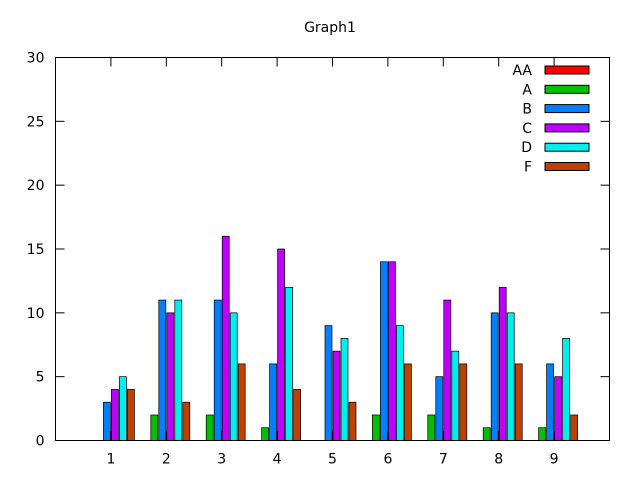 Image resolution: width=640 pixels, height=480 pixels. Describe the element at coordinates (40, 442) in the screenshot. I see `y-tick-label: 0` at that location.